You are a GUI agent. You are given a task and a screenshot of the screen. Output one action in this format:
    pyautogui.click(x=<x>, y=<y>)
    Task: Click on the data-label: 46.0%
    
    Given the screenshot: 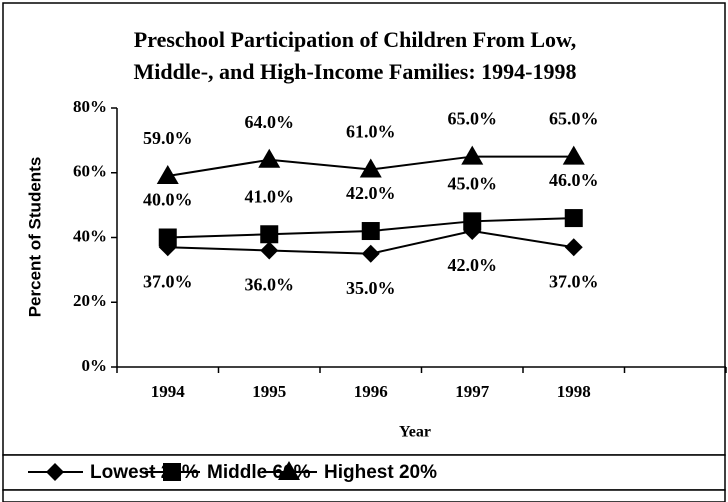 What is the action you would take?
    pyautogui.click(x=574, y=180)
    